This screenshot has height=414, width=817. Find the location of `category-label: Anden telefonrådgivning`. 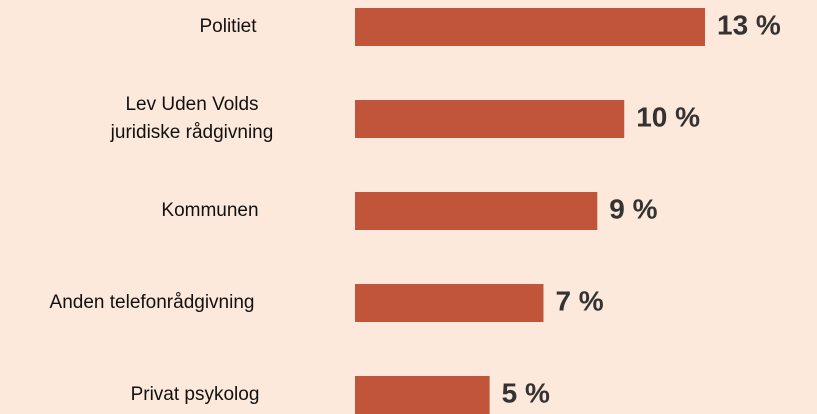

category-label: Anden telefonrådgivning is located at coordinates (152, 302).